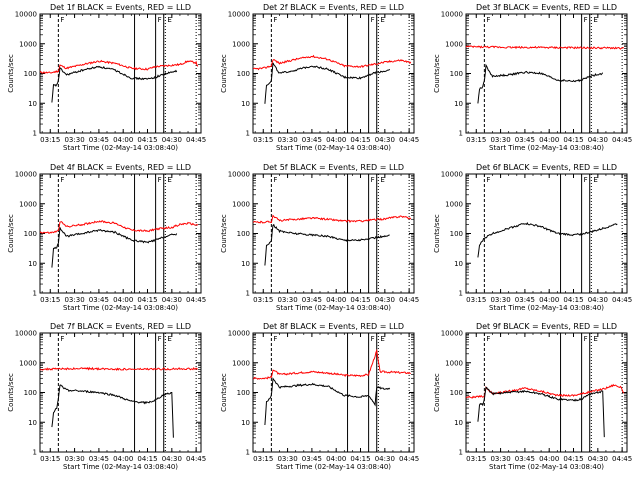 The height and width of the screenshot is (480, 640). What do you see at coordinates (546, 326) in the screenshot?
I see `chart-title: Det 9f BLACK = Events, RED = LLD` at bounding box center [546, 326].